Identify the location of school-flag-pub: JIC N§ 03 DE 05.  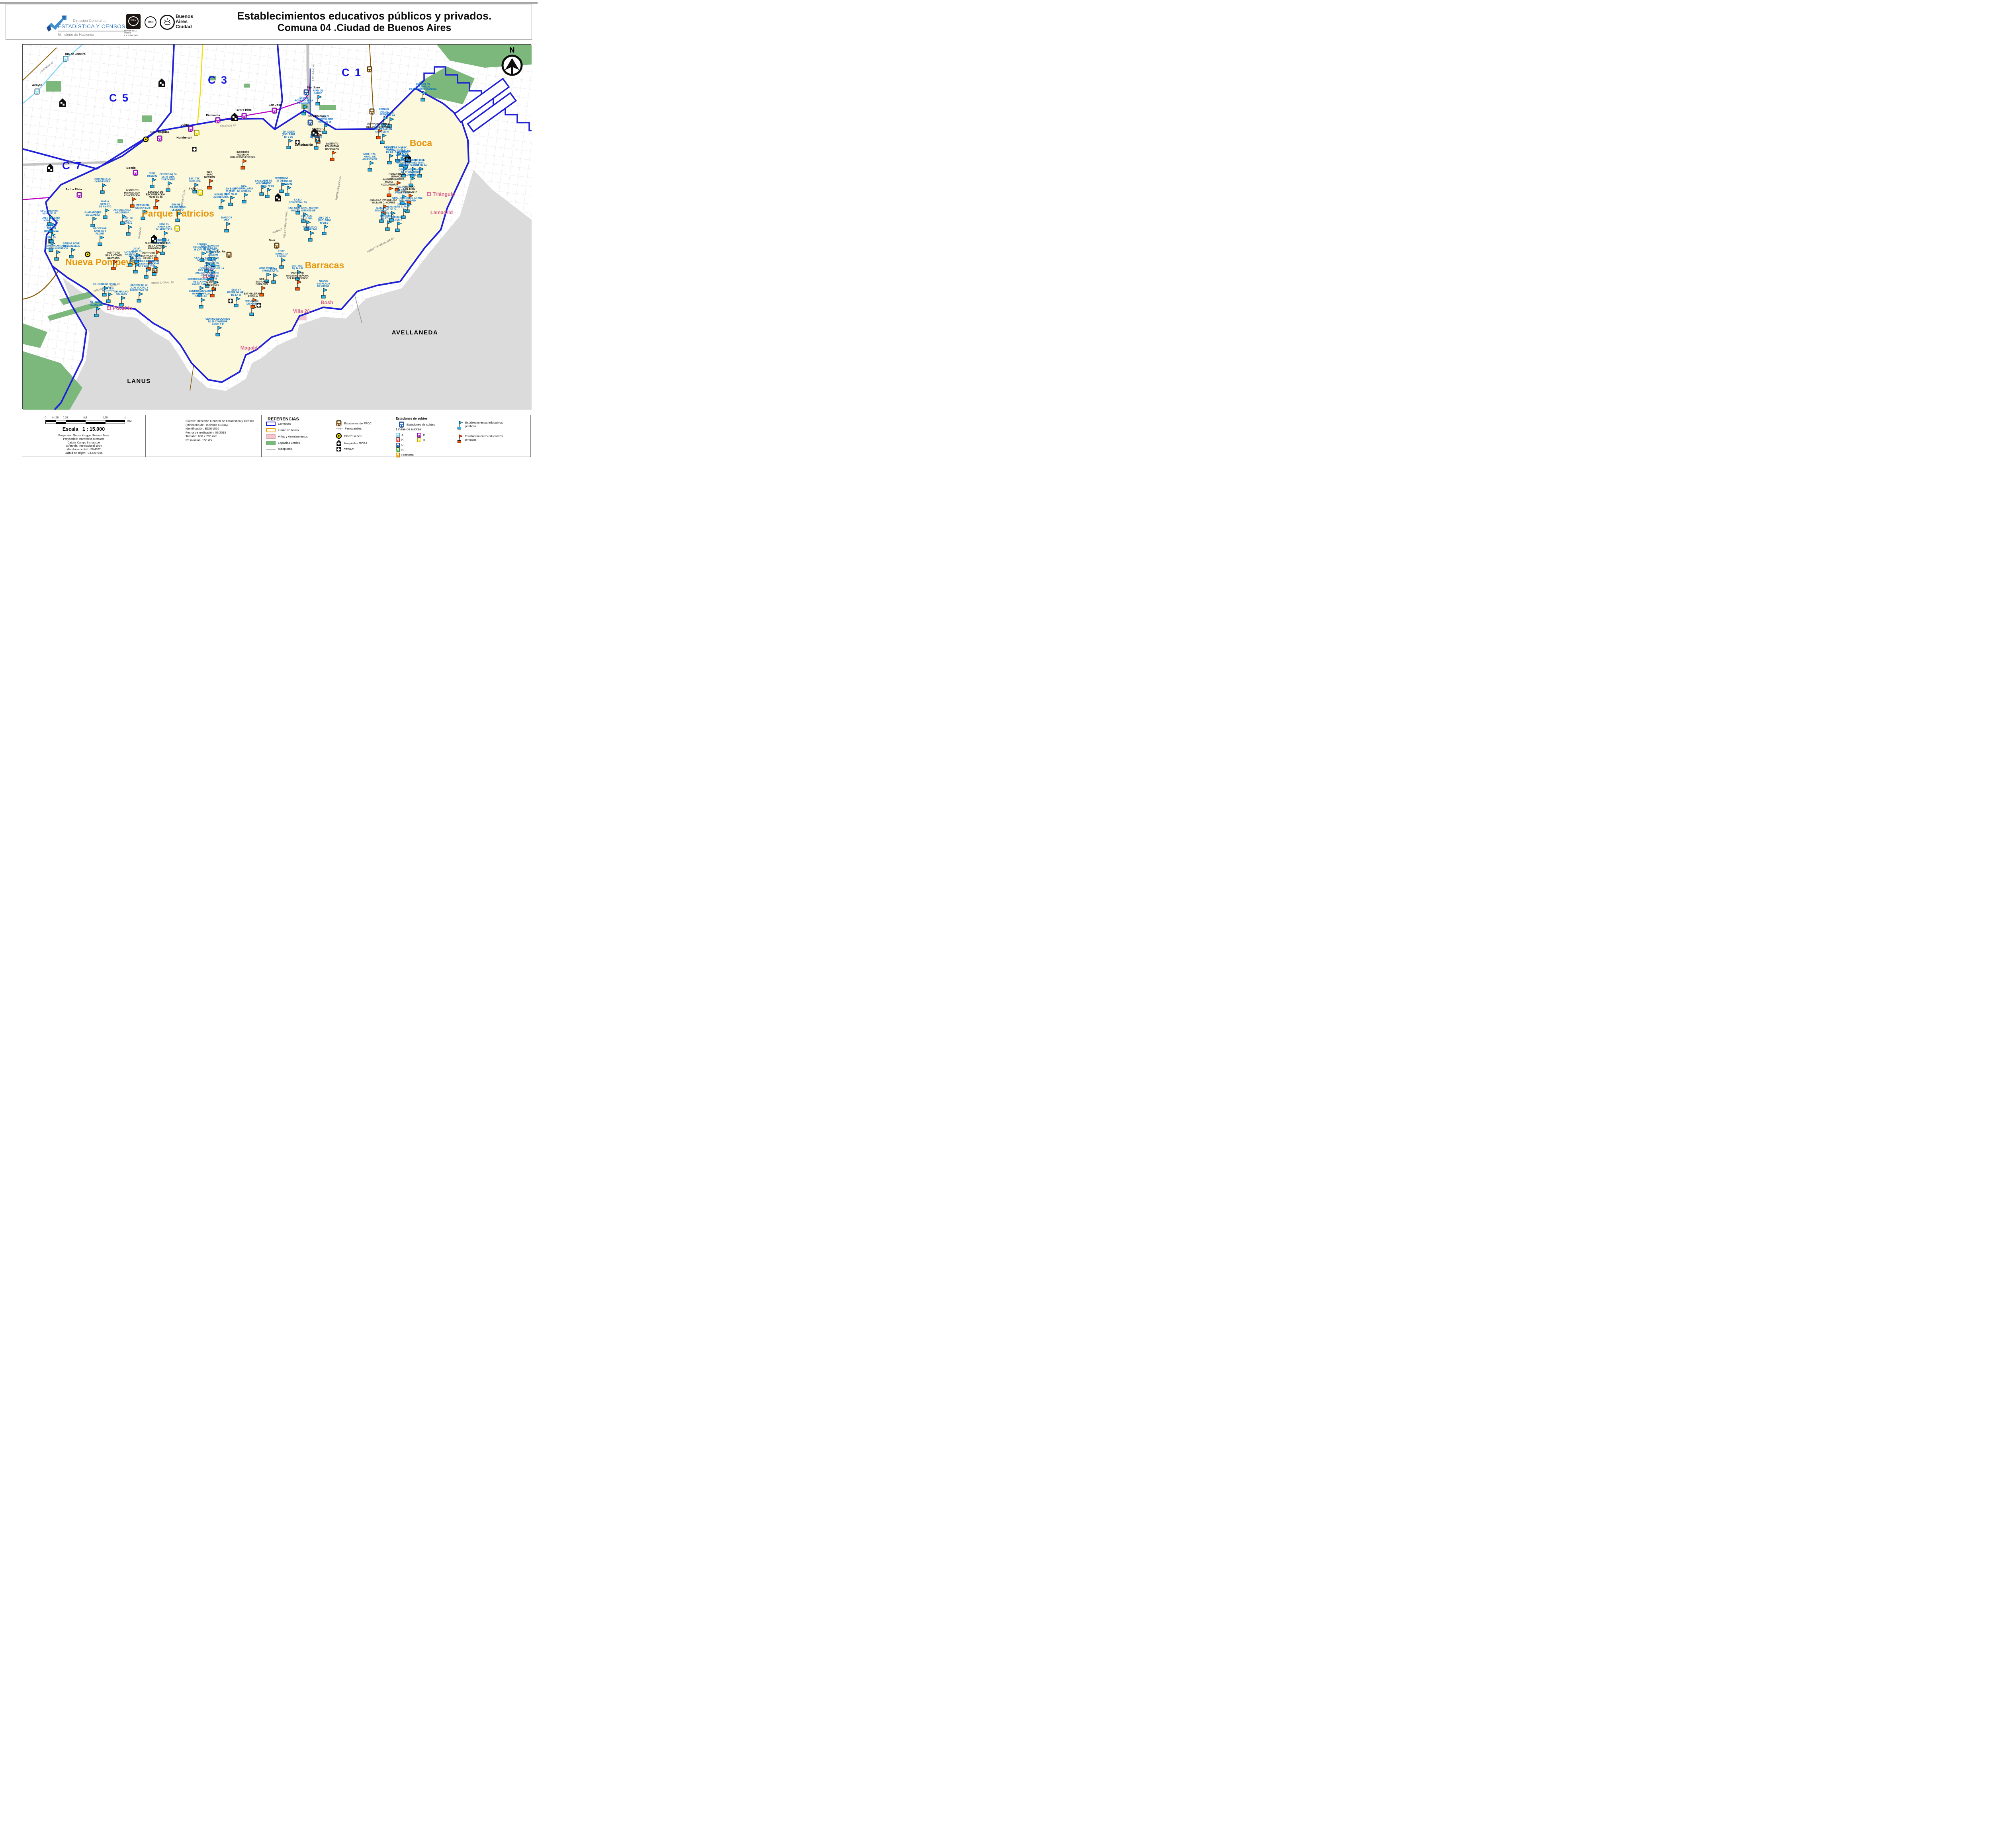
(273, 276).